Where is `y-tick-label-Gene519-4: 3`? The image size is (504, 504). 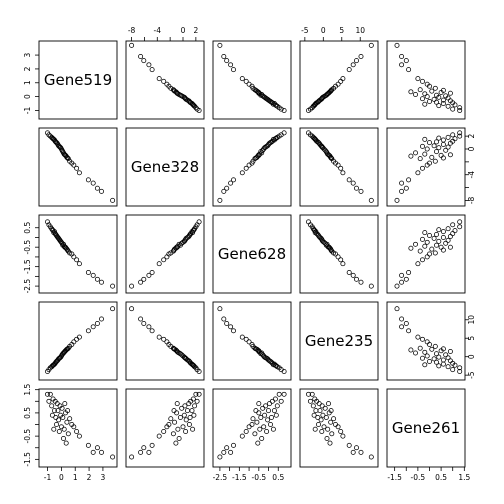
y-tick-label-Gene519-4: 3 is located at coordinates (27, 54).